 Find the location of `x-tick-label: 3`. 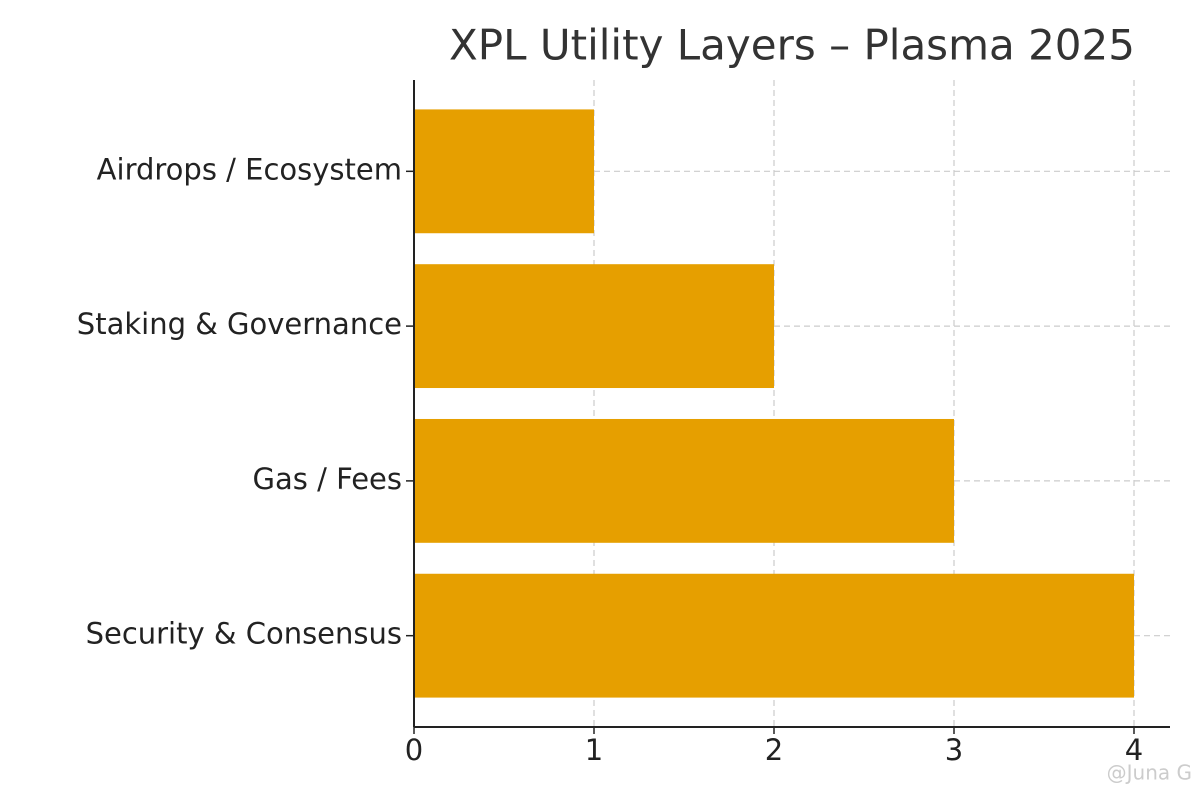

x-tick-label: 3 is located at coordinates (954, 750).